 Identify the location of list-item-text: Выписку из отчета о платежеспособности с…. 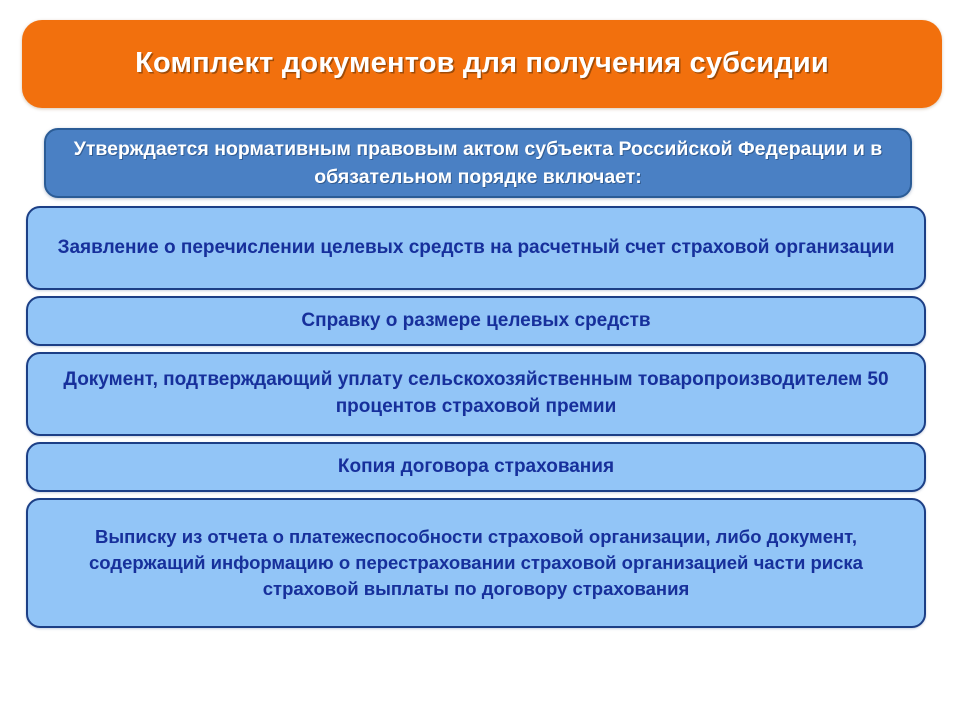
(476, 562).